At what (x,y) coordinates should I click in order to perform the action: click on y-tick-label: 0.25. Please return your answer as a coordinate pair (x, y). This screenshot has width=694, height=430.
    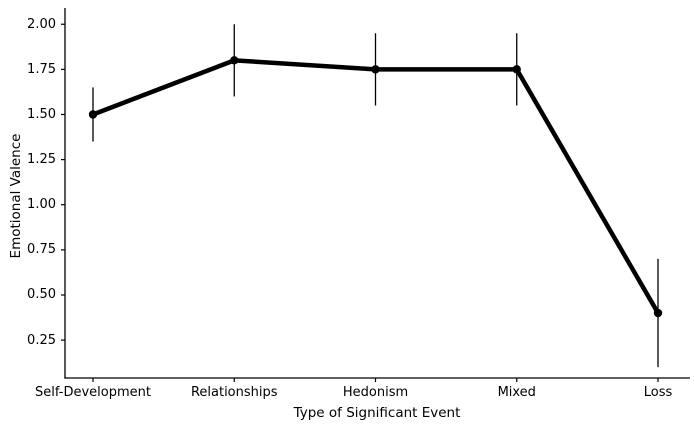
    Looking at the image, I should click on (41, 340).